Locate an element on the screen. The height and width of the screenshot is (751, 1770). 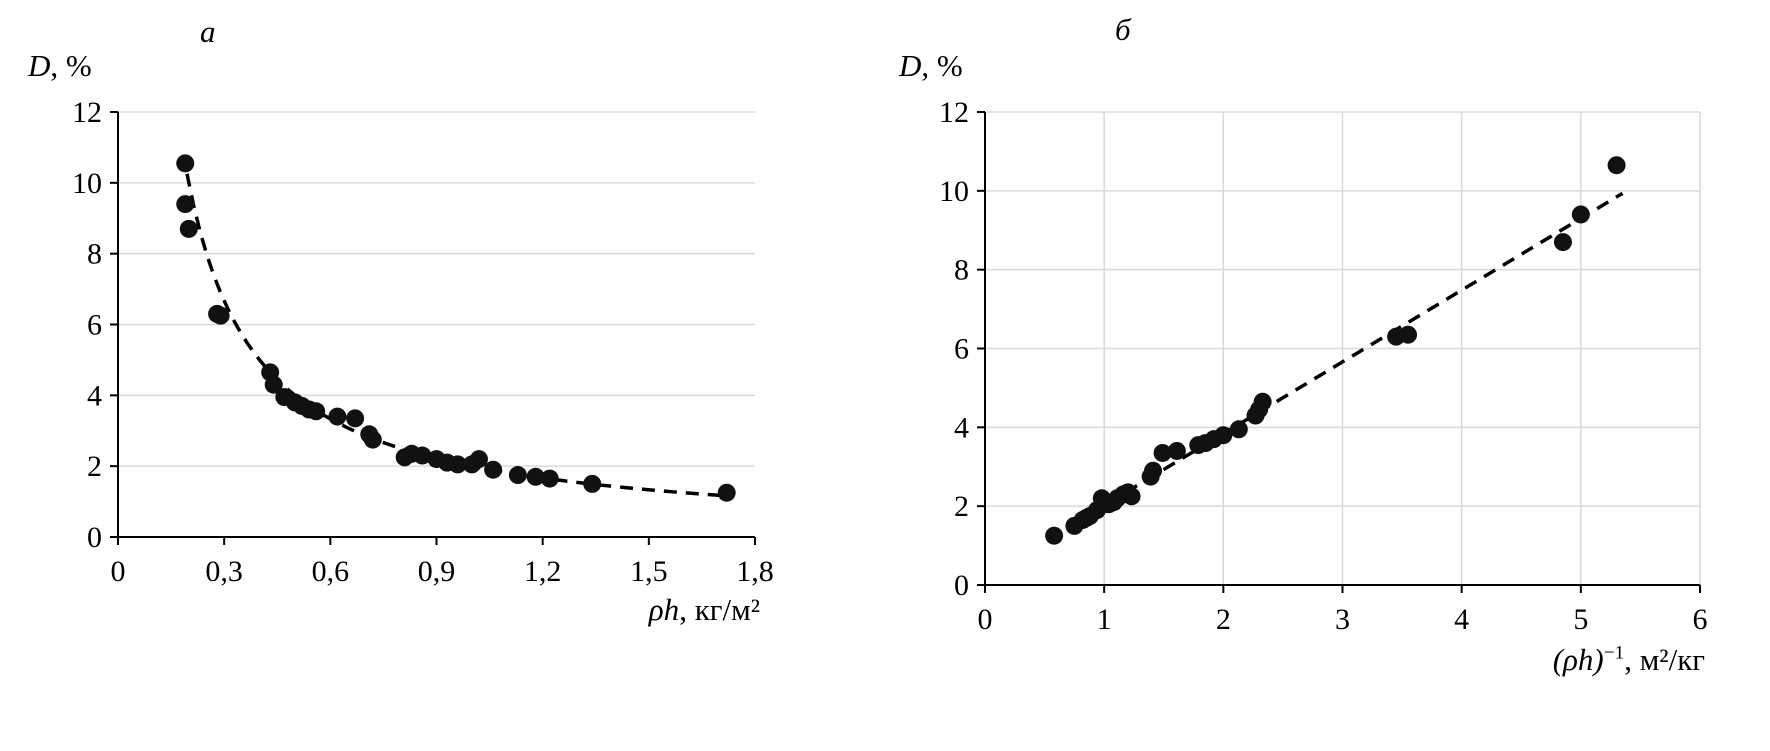
svg-text: 0,6 is located at coordinates (331, 571).